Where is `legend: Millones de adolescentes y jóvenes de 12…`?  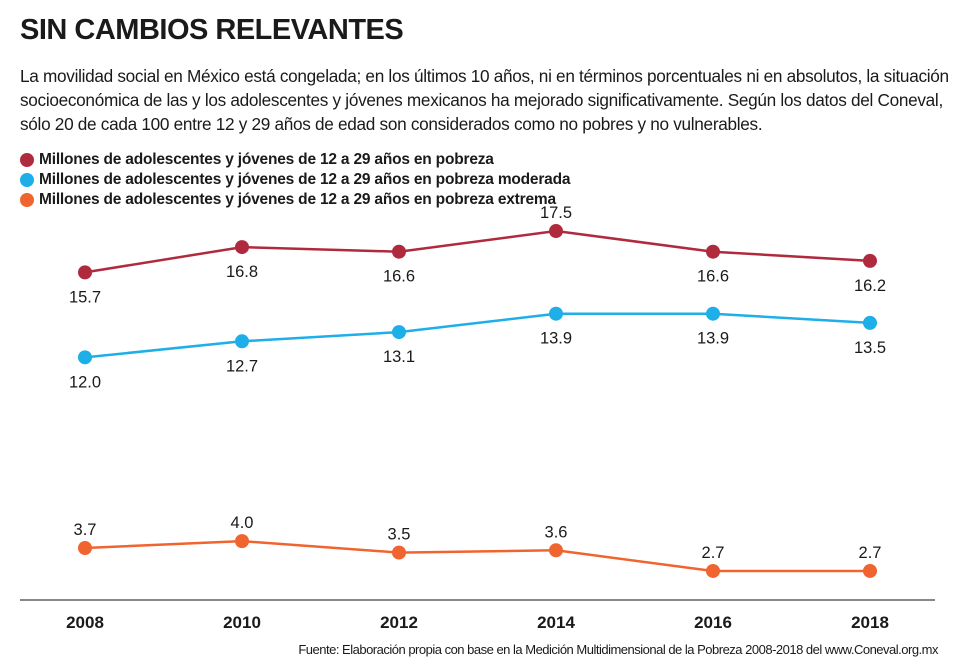 legend: Millones de adolescentes y jóvenes de 12… is located at coordinates (295, 180).